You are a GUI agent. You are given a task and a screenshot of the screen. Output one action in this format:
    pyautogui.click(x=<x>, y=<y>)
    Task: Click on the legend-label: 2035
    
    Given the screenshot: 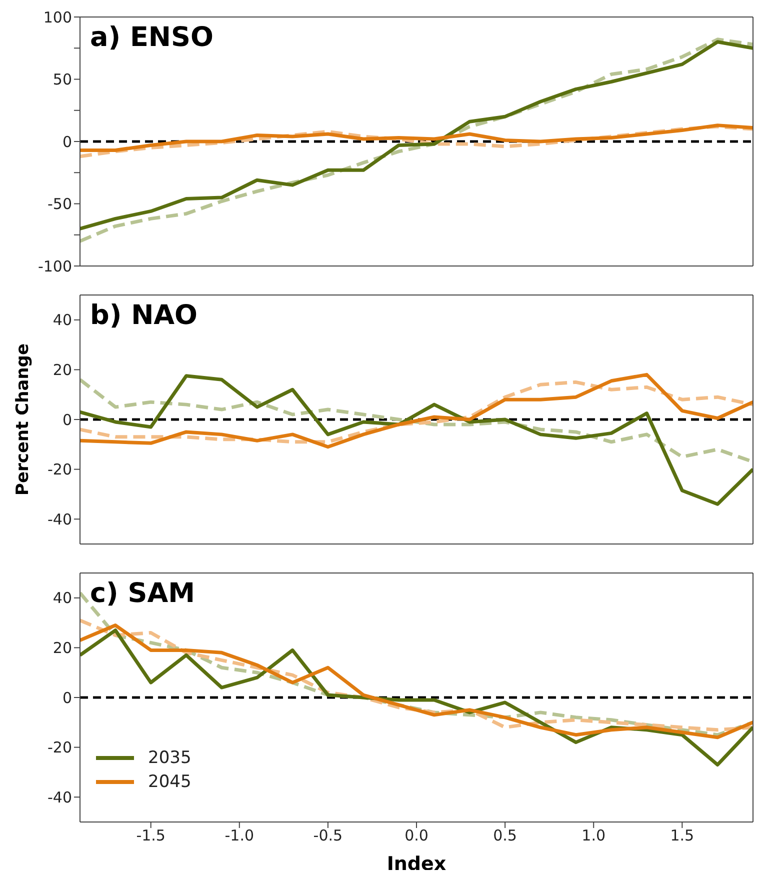 What is the action you would take?
    pyautogui.click(x=170, y=758)
    